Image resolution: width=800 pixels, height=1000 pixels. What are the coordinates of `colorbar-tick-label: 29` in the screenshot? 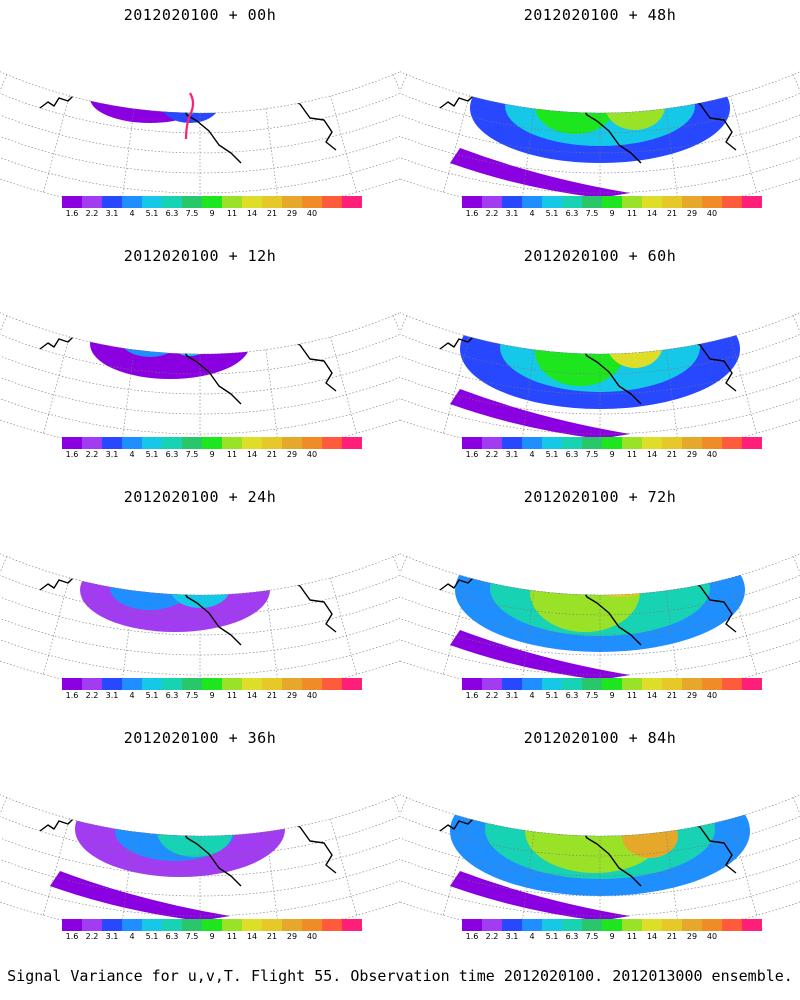 It's located at (292, 695).